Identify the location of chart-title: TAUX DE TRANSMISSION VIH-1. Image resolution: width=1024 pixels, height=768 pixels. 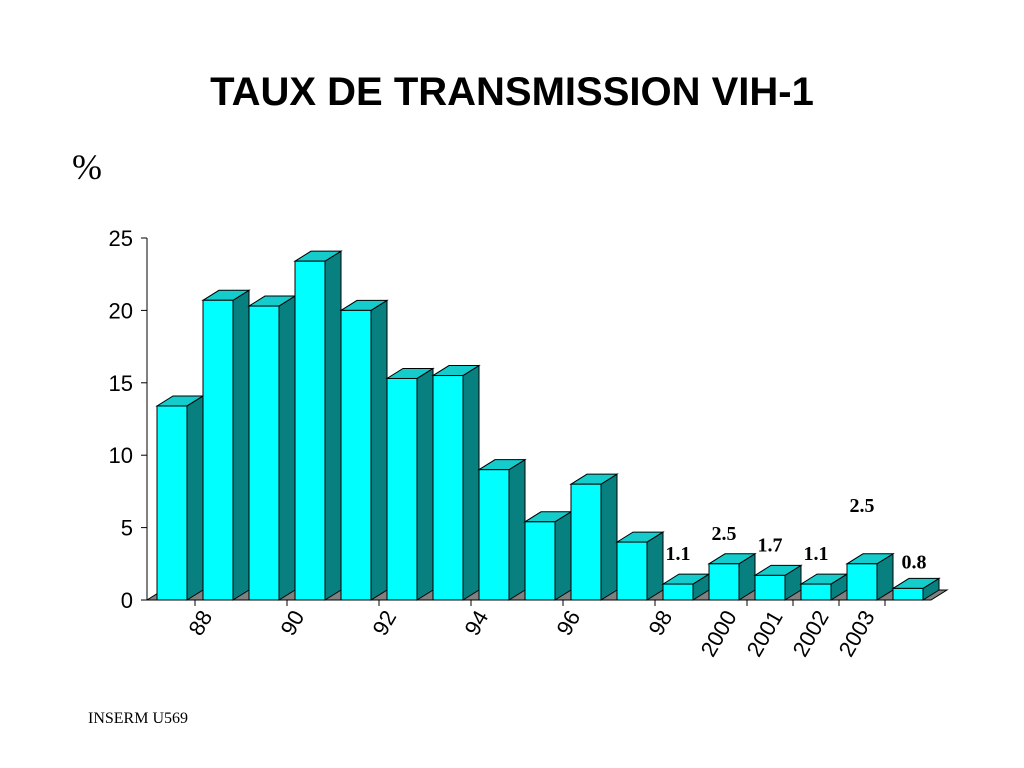
(512, 92).